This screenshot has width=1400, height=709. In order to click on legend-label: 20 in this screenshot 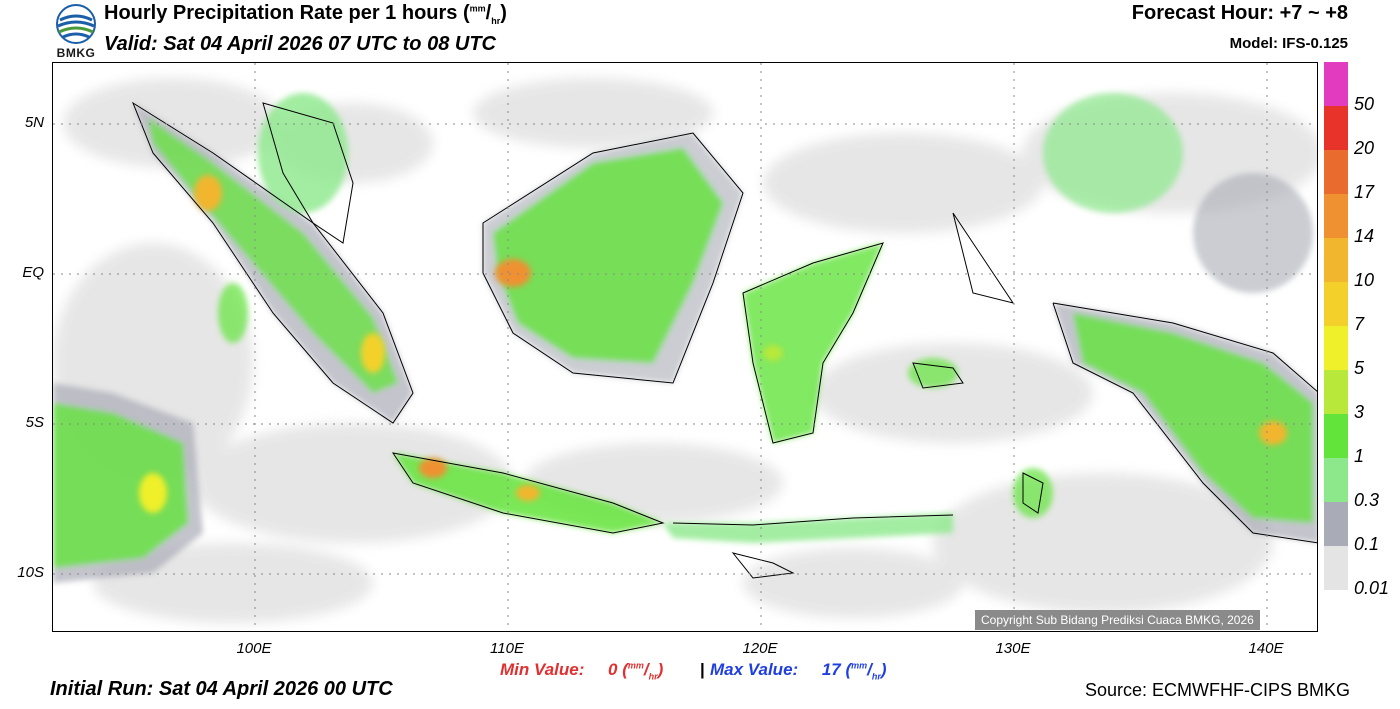, I will do `click(1364, 148)`.